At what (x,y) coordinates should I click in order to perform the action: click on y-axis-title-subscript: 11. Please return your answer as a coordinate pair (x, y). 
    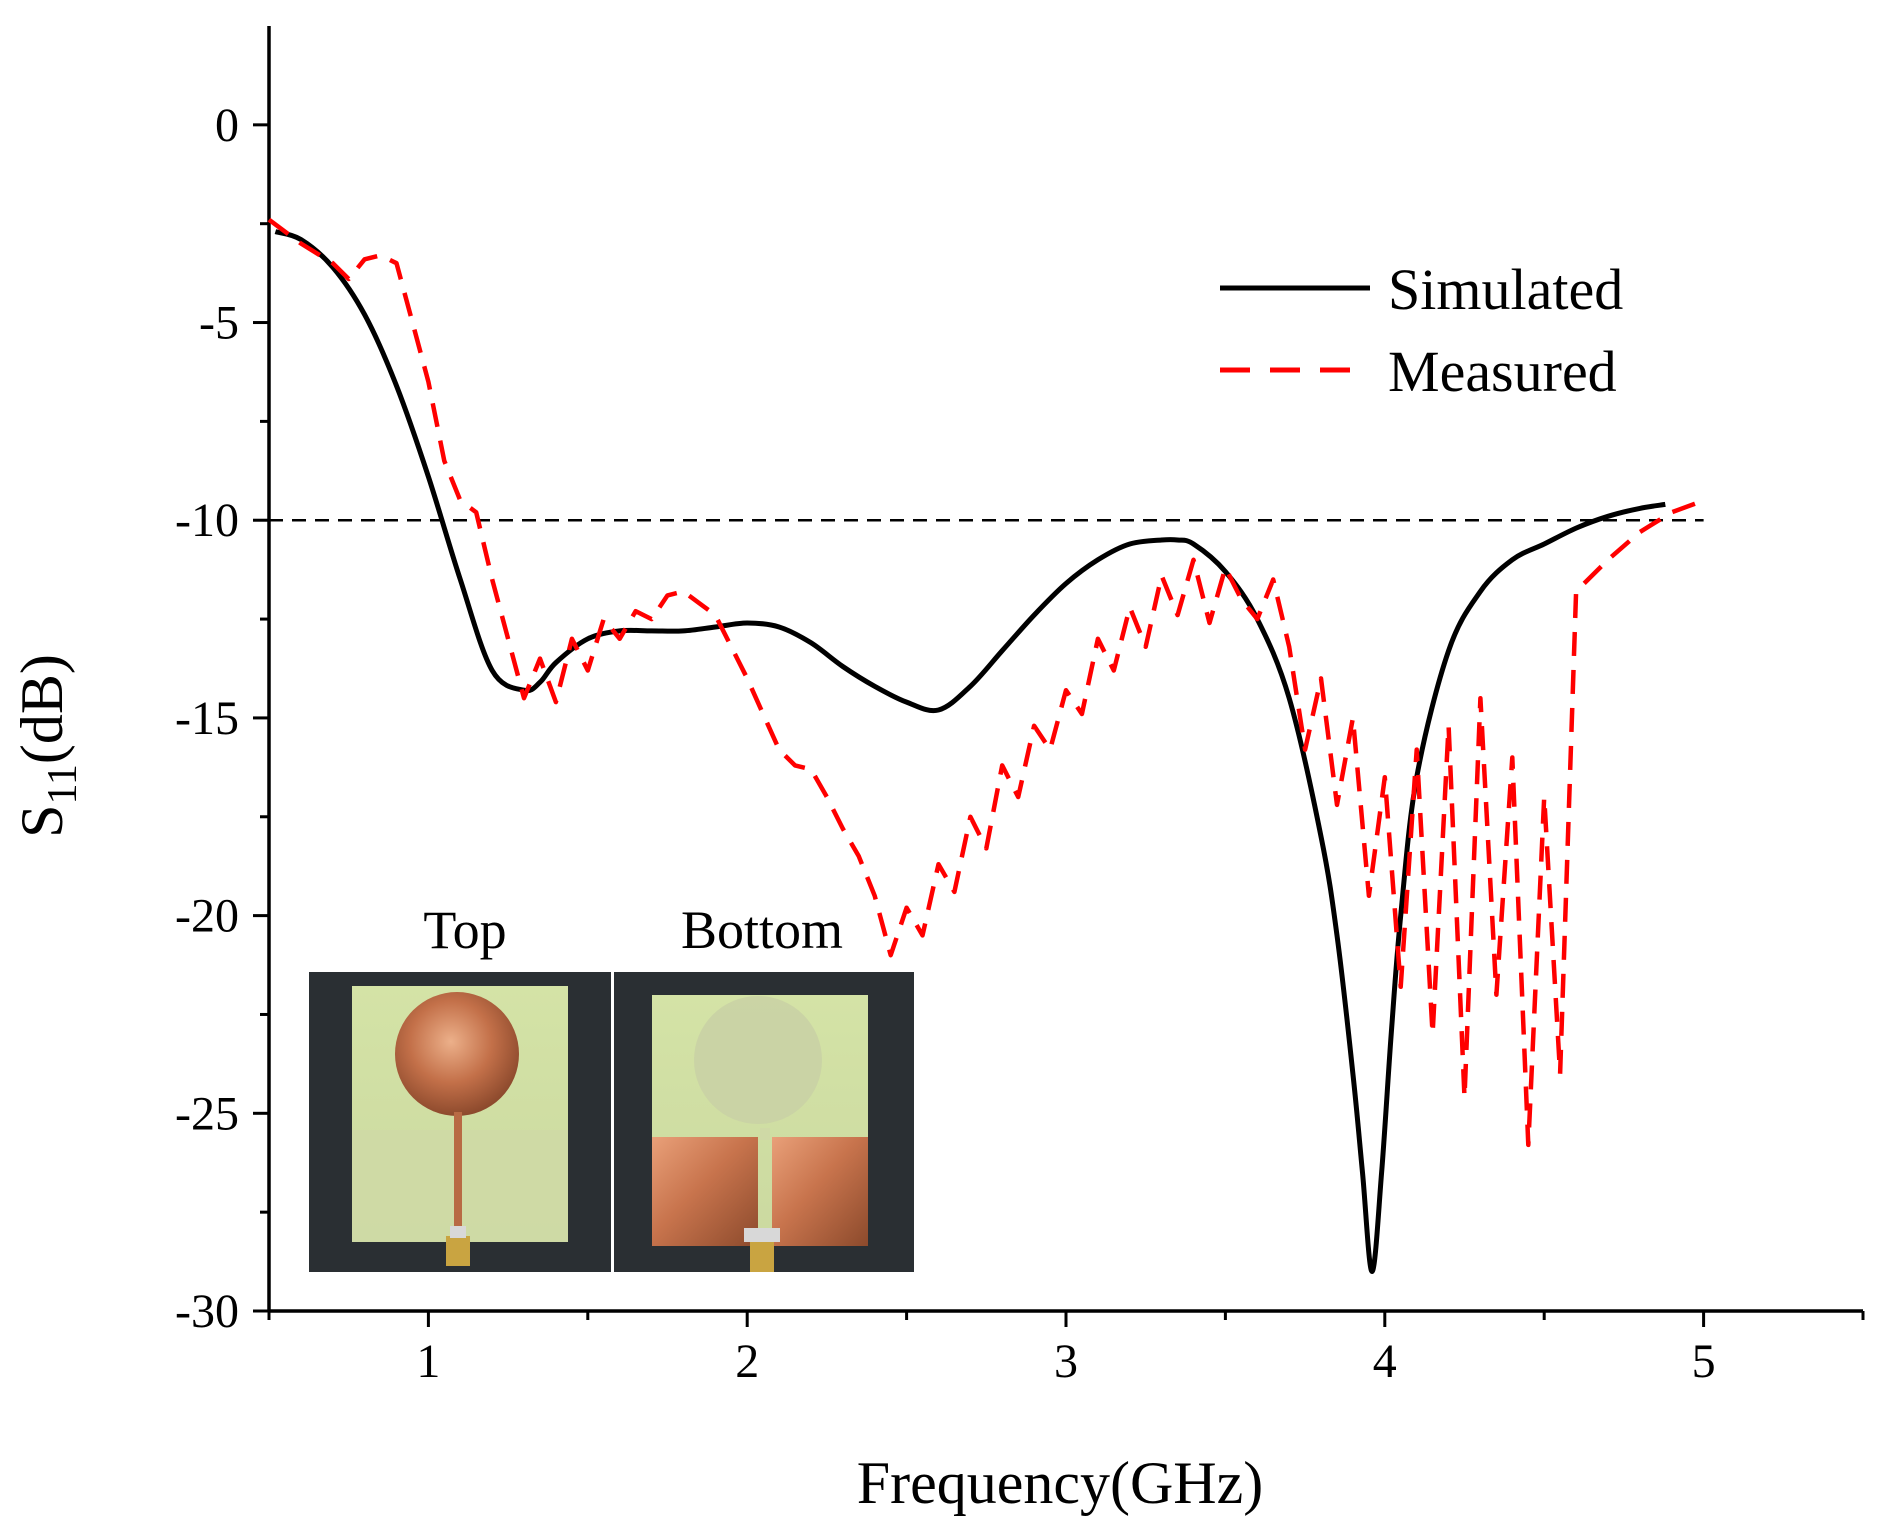
    Looking at the image, I should click on (63, 784).